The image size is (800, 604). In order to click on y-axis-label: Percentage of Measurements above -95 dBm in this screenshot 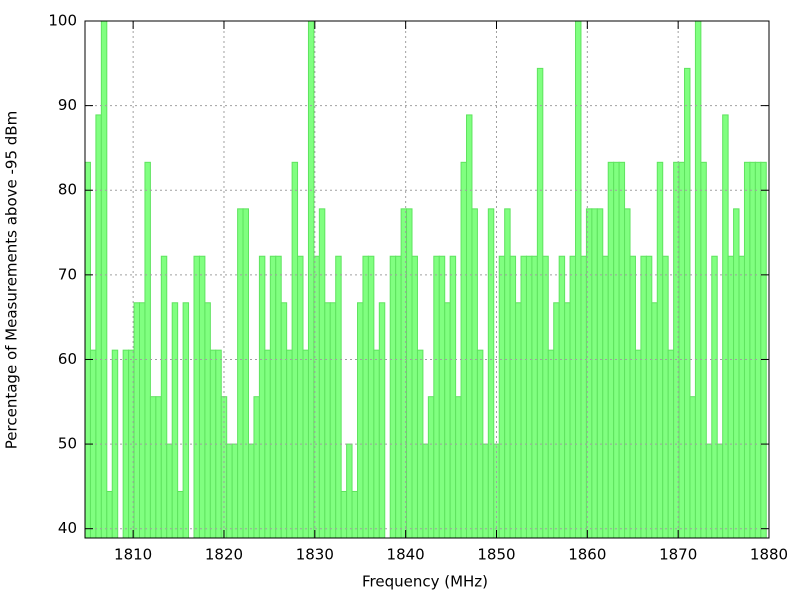, I will do `click(12, 280)`.